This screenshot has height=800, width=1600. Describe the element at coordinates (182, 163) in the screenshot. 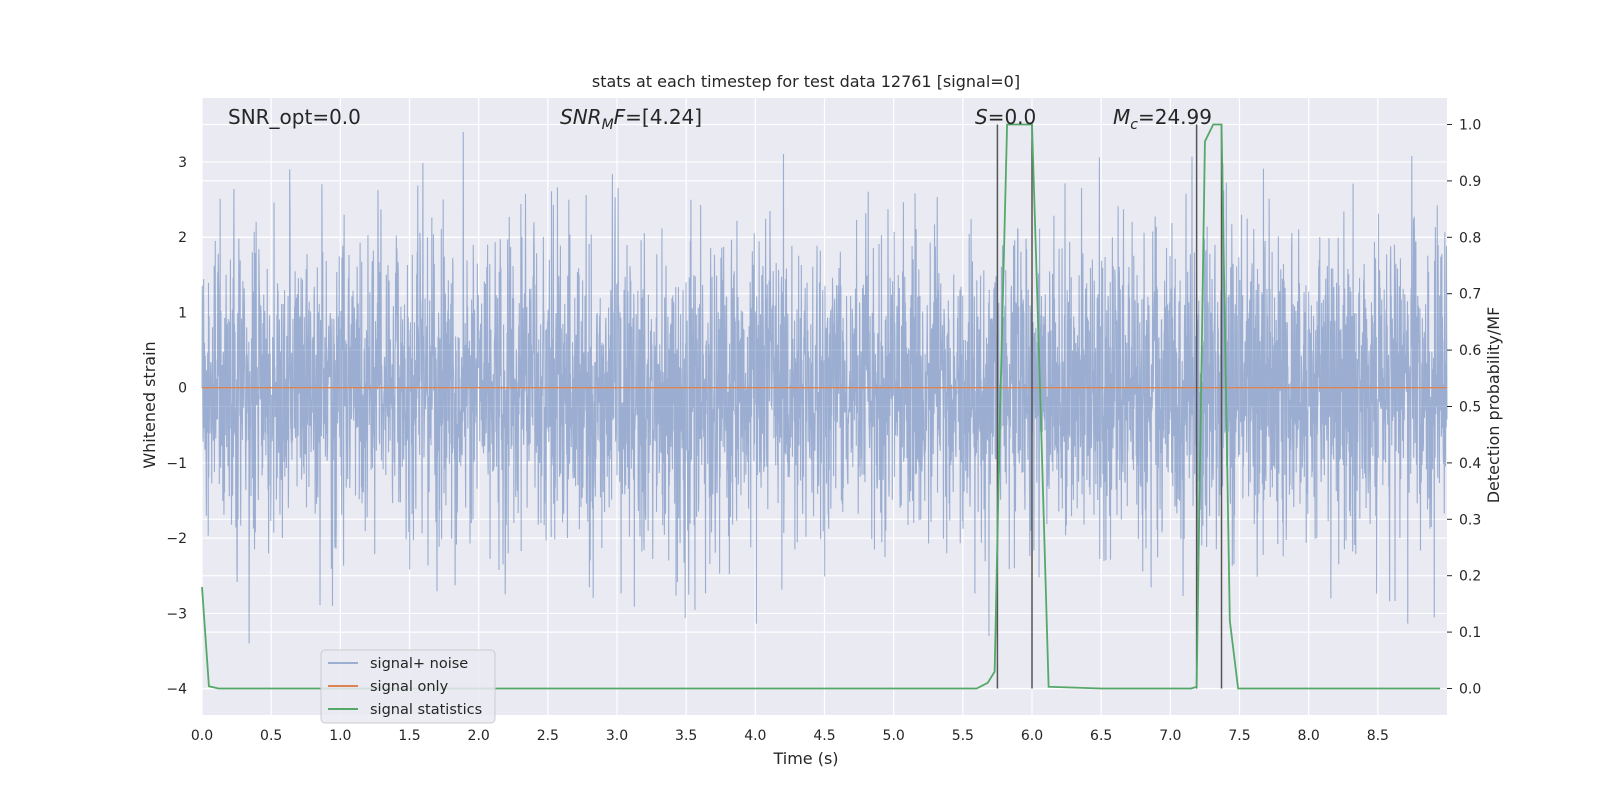

I see `y-tick-label: 3` at that location.